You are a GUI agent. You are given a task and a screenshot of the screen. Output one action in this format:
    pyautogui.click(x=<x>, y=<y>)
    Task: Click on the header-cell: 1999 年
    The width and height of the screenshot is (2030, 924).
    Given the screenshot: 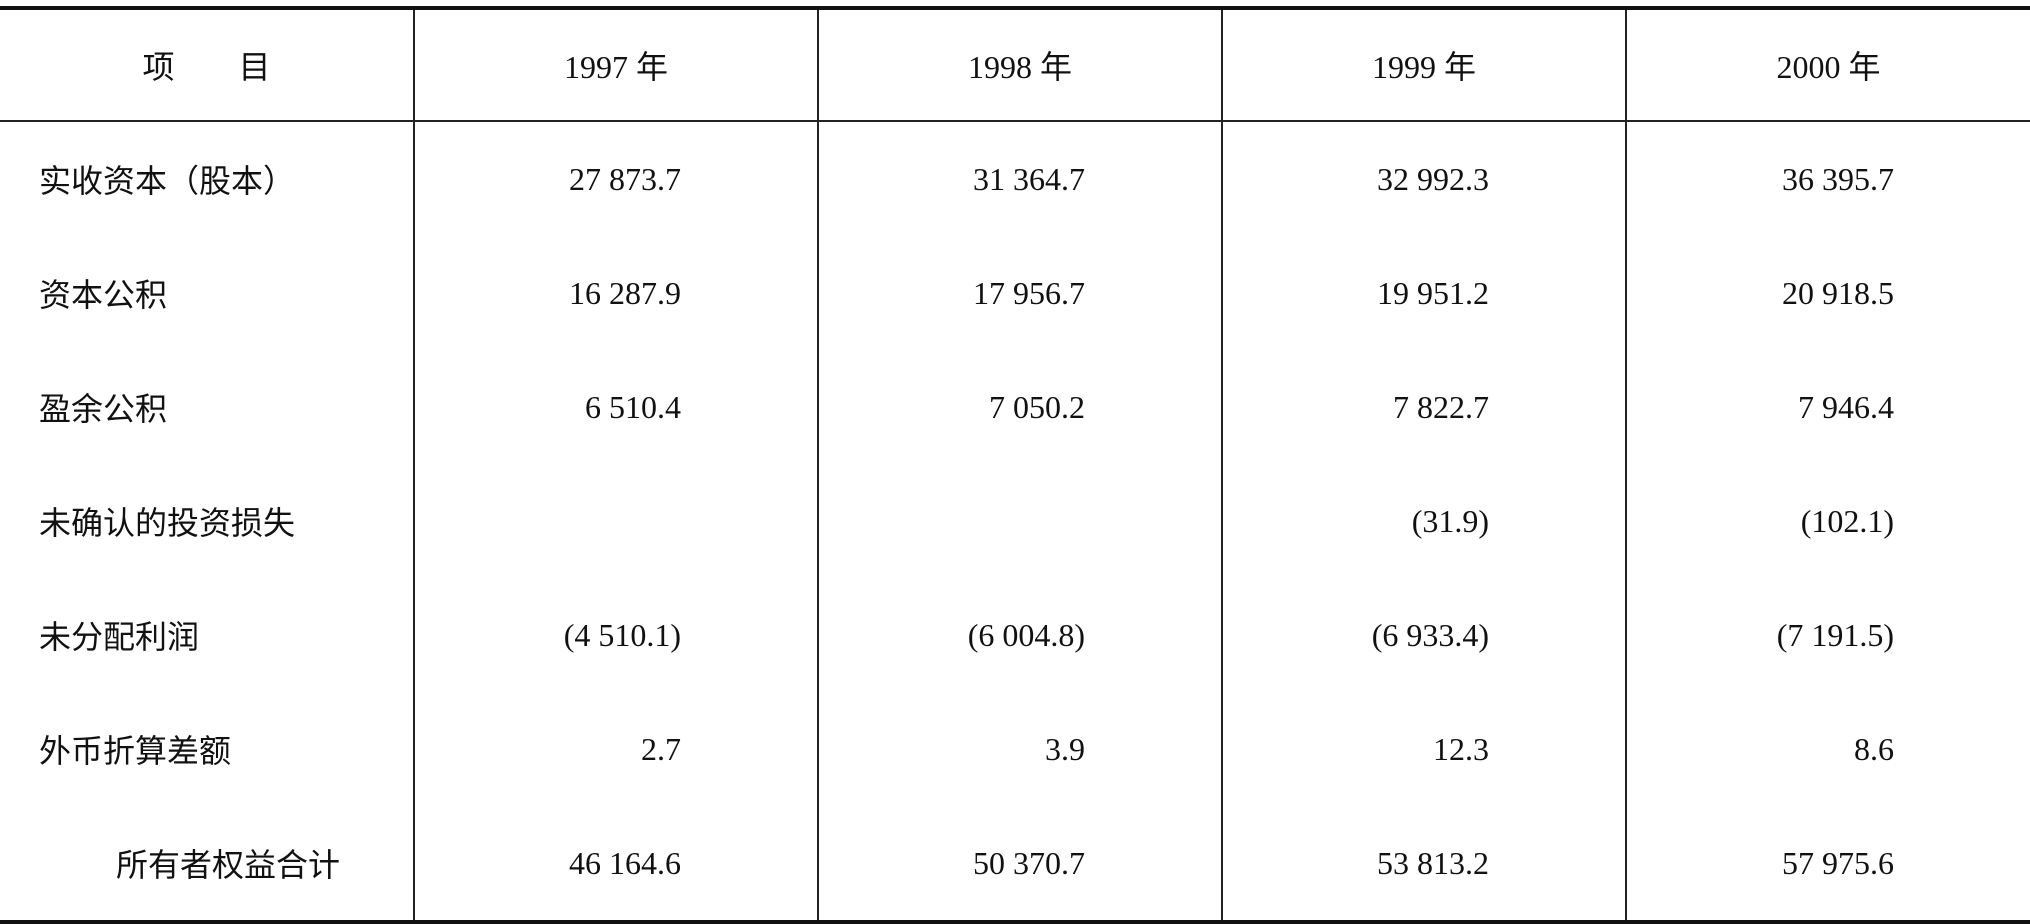 What is the action you would take?
    pyautogui.click(x=1423, y=64)
    